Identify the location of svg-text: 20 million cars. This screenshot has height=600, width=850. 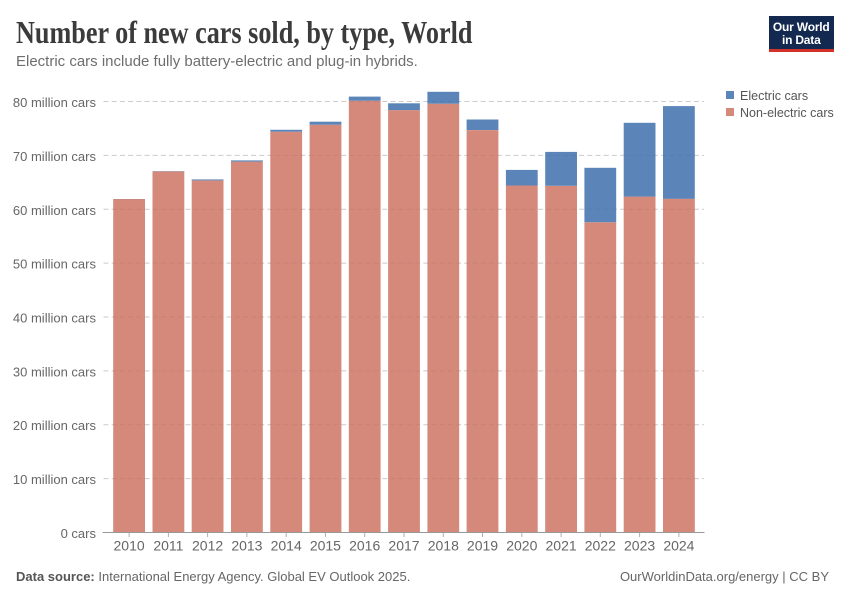
(55, 425).